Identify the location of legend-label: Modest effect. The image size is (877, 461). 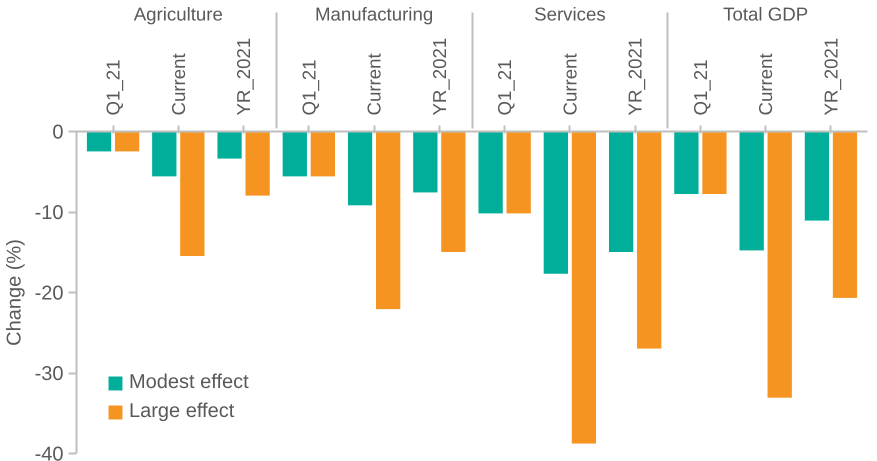
(189, 382).